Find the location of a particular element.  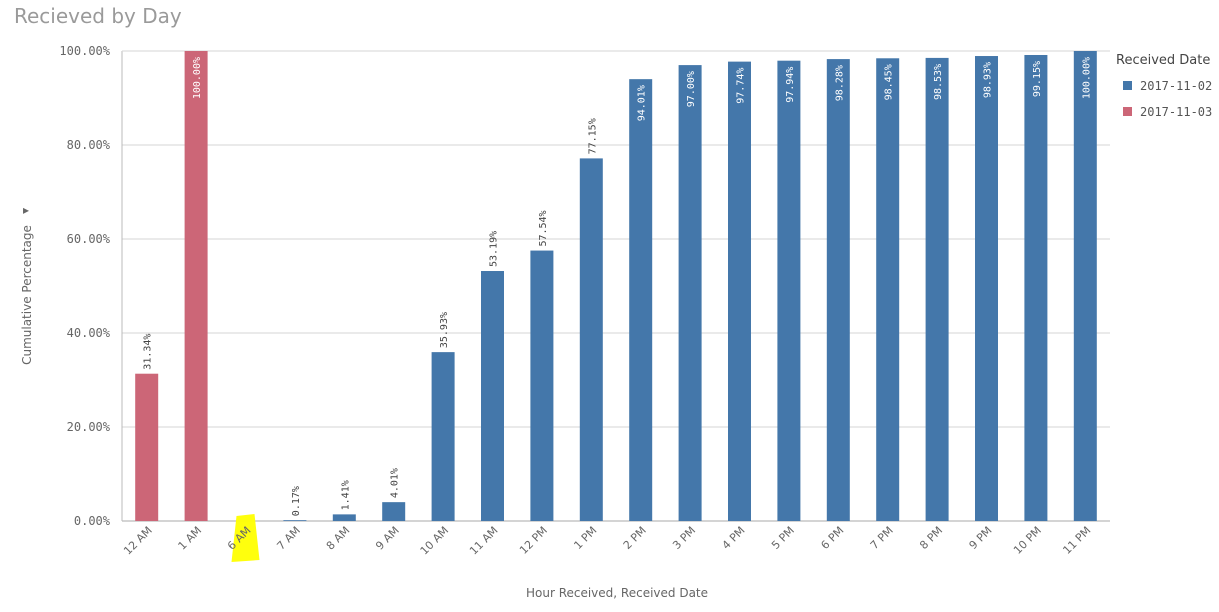

chart-title: Recieved by Day is located at coordinates (98, 16).